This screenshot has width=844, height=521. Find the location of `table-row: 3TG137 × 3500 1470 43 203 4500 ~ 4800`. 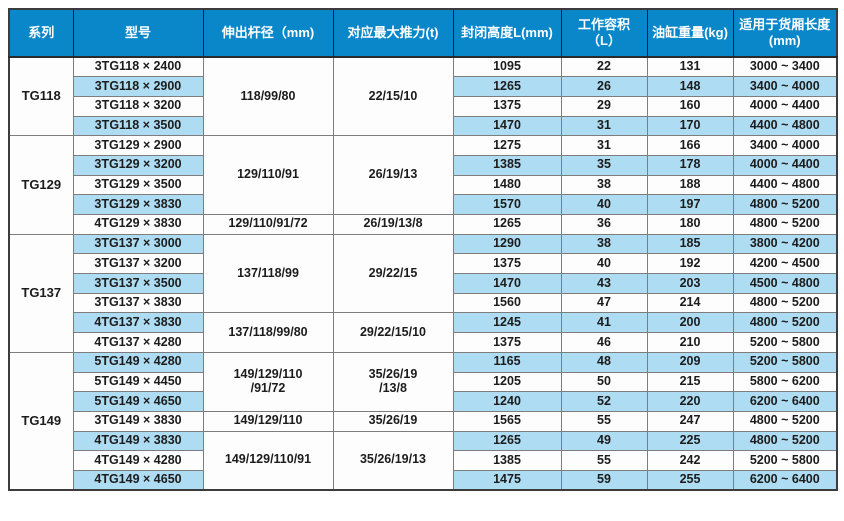

table-row: 3TG137 × 3500 1470 43 203 4500 ~ 4800 is located at coordinates (423, 283).